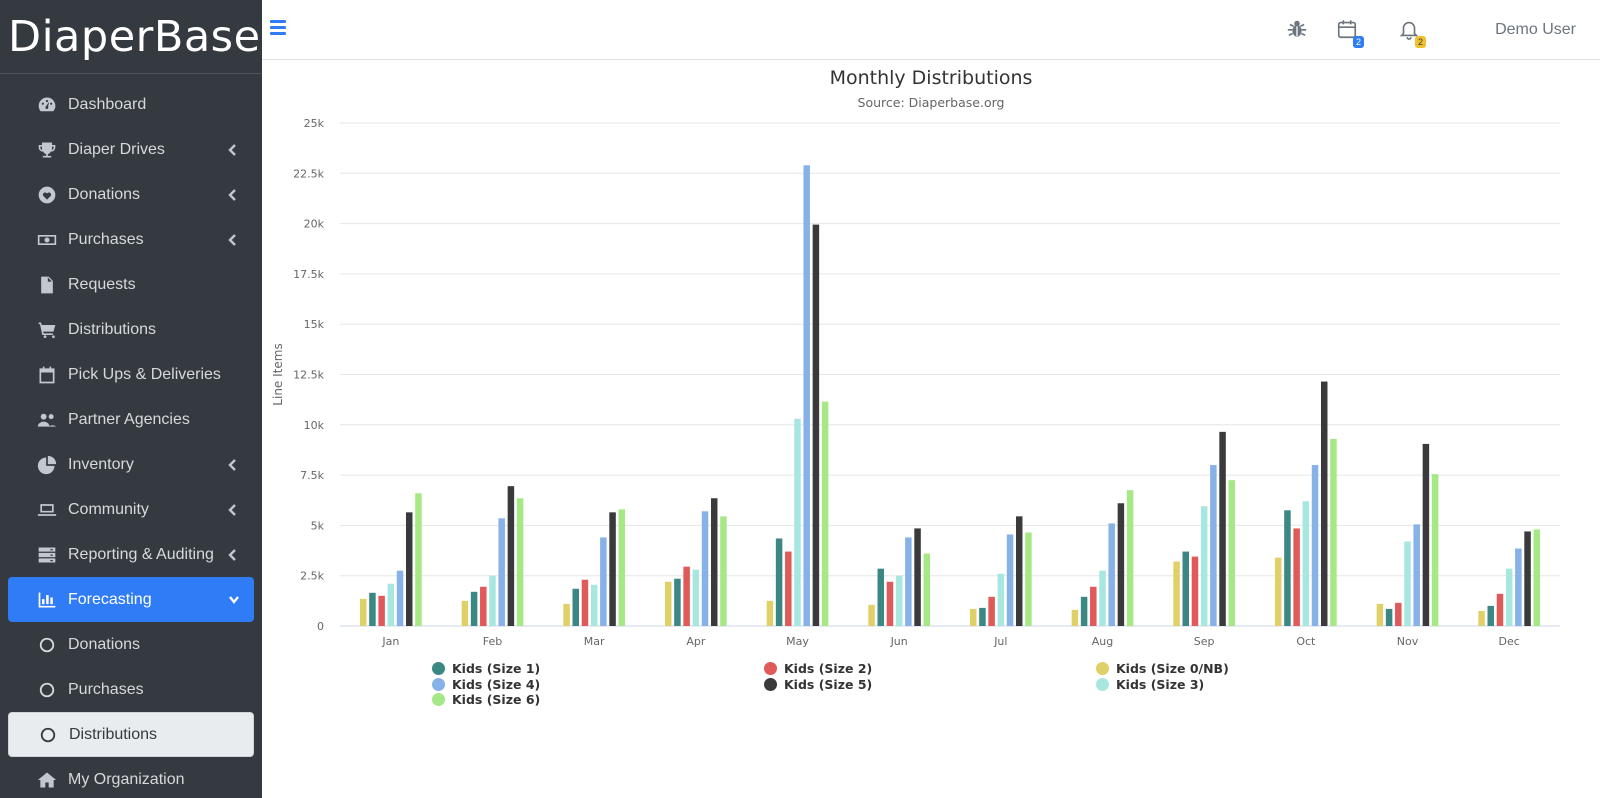  Describe the element at coordinates (131, 419) in the screenshot. I see `sidebar-item-partner-agencies: Partner Agencies` at that location.